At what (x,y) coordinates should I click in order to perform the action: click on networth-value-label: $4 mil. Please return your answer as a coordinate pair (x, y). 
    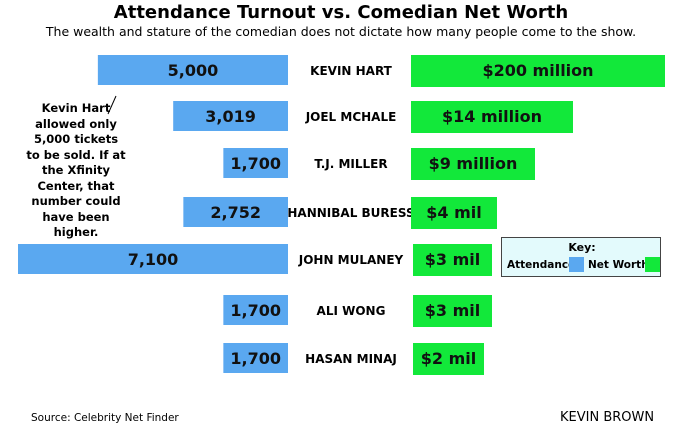
    Looking at the image, I should click on (453, 212).